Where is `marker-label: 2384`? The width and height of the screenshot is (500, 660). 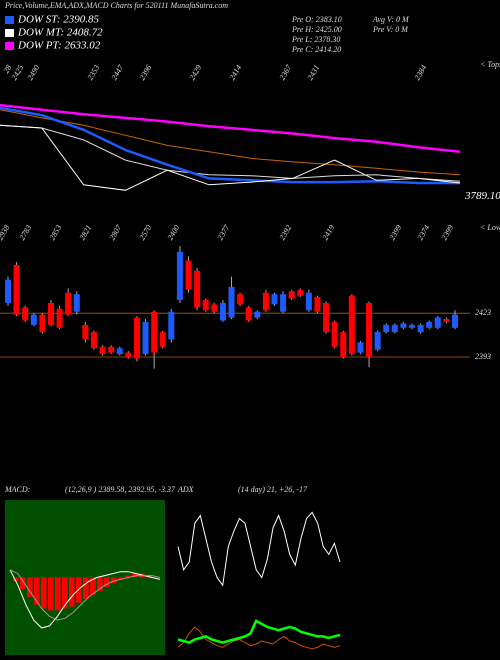
marker-label: 2384 is located at coordinates (421, 72).